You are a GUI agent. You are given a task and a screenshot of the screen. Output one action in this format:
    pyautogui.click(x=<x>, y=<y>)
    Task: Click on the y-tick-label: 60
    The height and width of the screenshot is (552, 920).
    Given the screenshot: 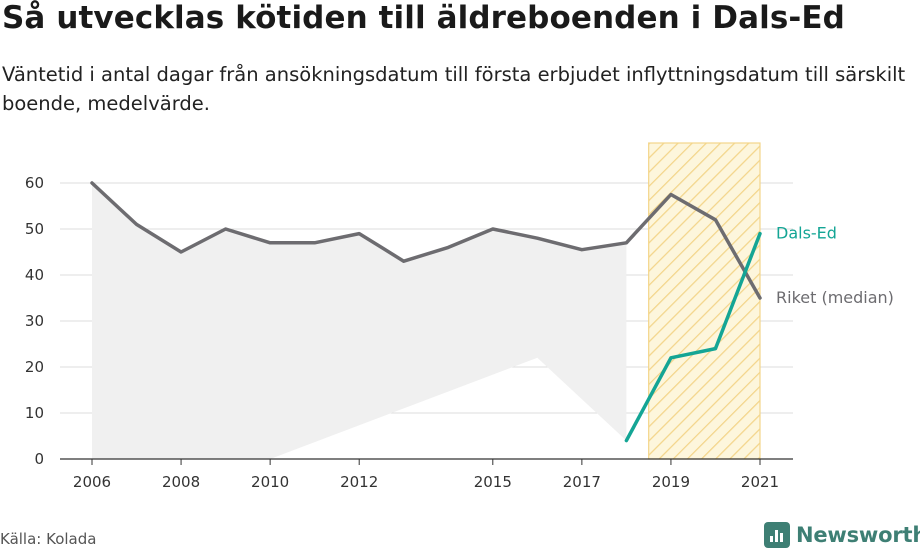 What is the action you would take?
    pyautogui.click(x=34, y=183)
    